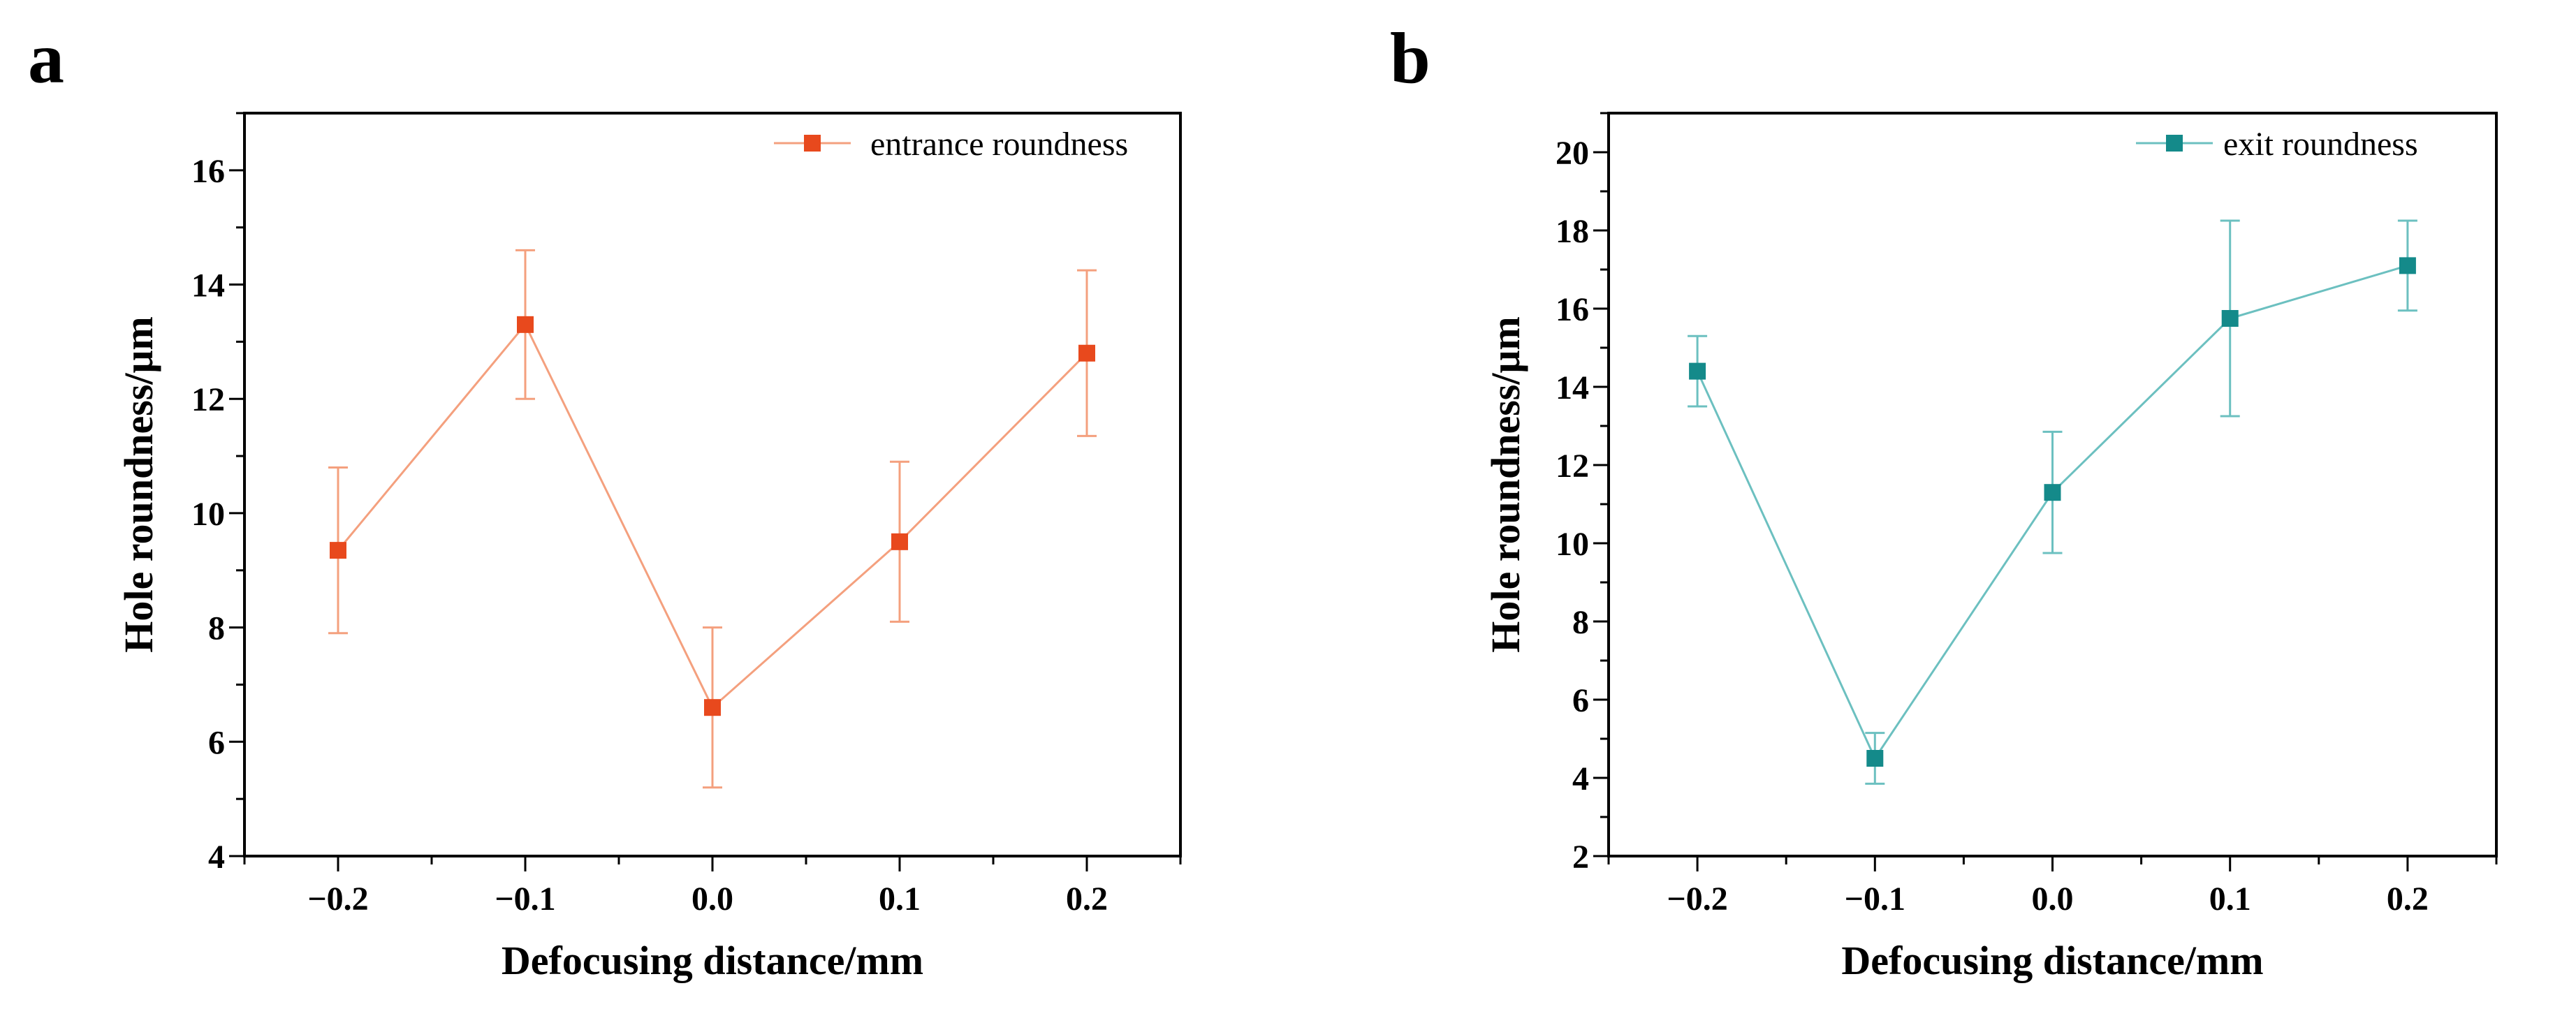 This screenshot has width=2576, height=1009. I want to click on y-tick-label: 20, so click(1572, 153).